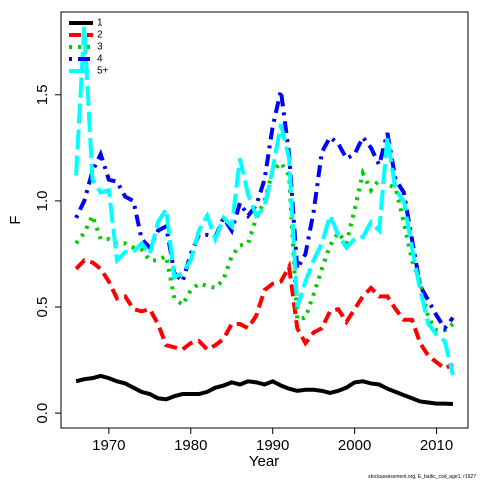 This screenshot has width=480, height=480. What do you see at coordinates (42, 200) in the screenshot?
I see `y-tick-label: 1.0` at bounding box center [42, 200].